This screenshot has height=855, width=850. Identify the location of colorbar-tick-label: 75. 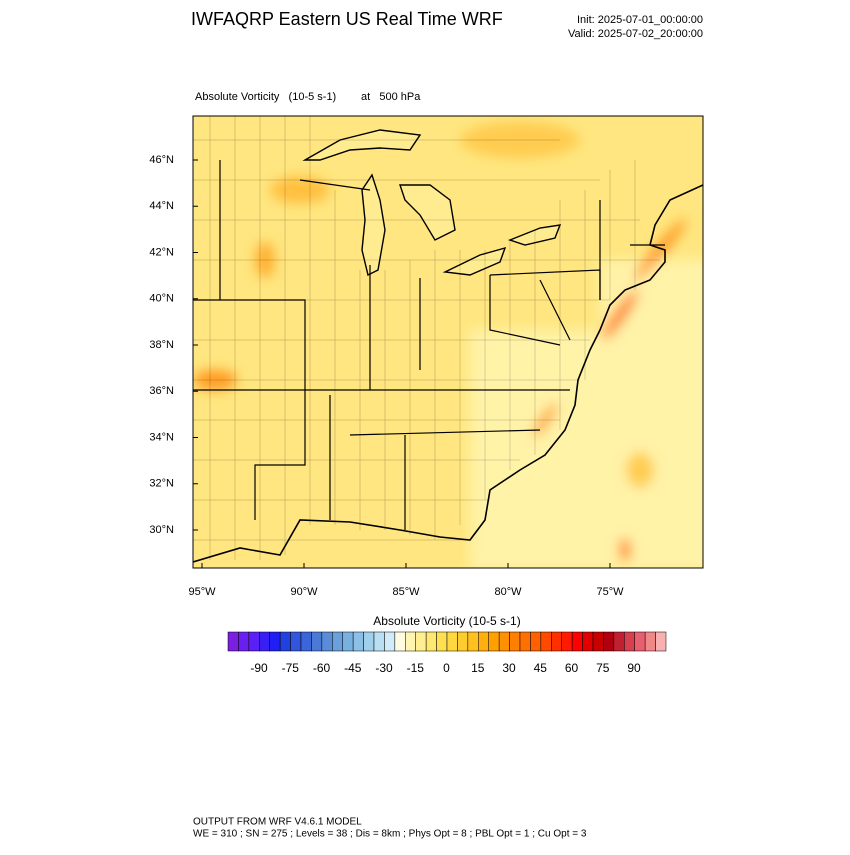
(603, 668).